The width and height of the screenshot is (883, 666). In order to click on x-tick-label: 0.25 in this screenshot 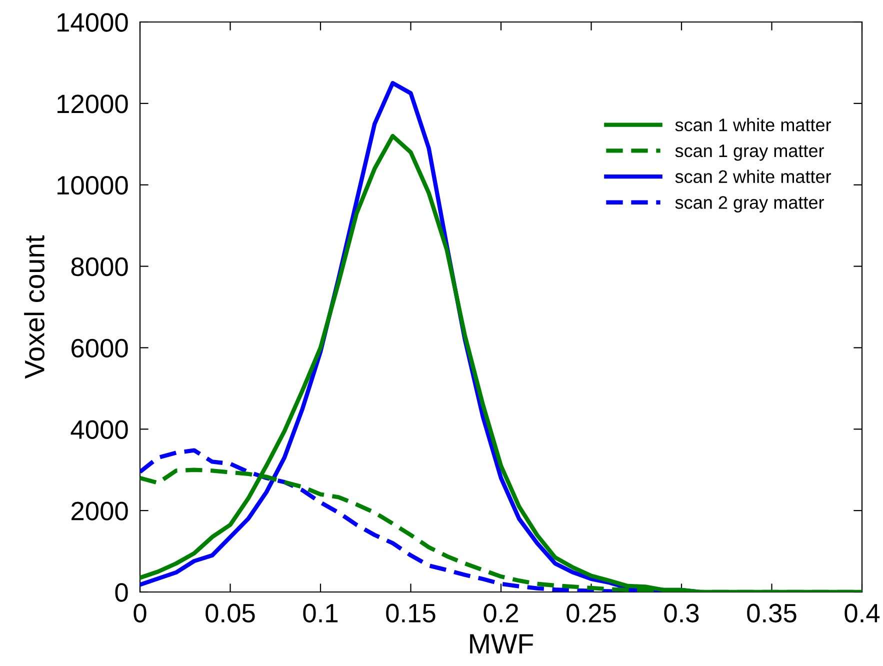, I will do `click(591, 613)`.